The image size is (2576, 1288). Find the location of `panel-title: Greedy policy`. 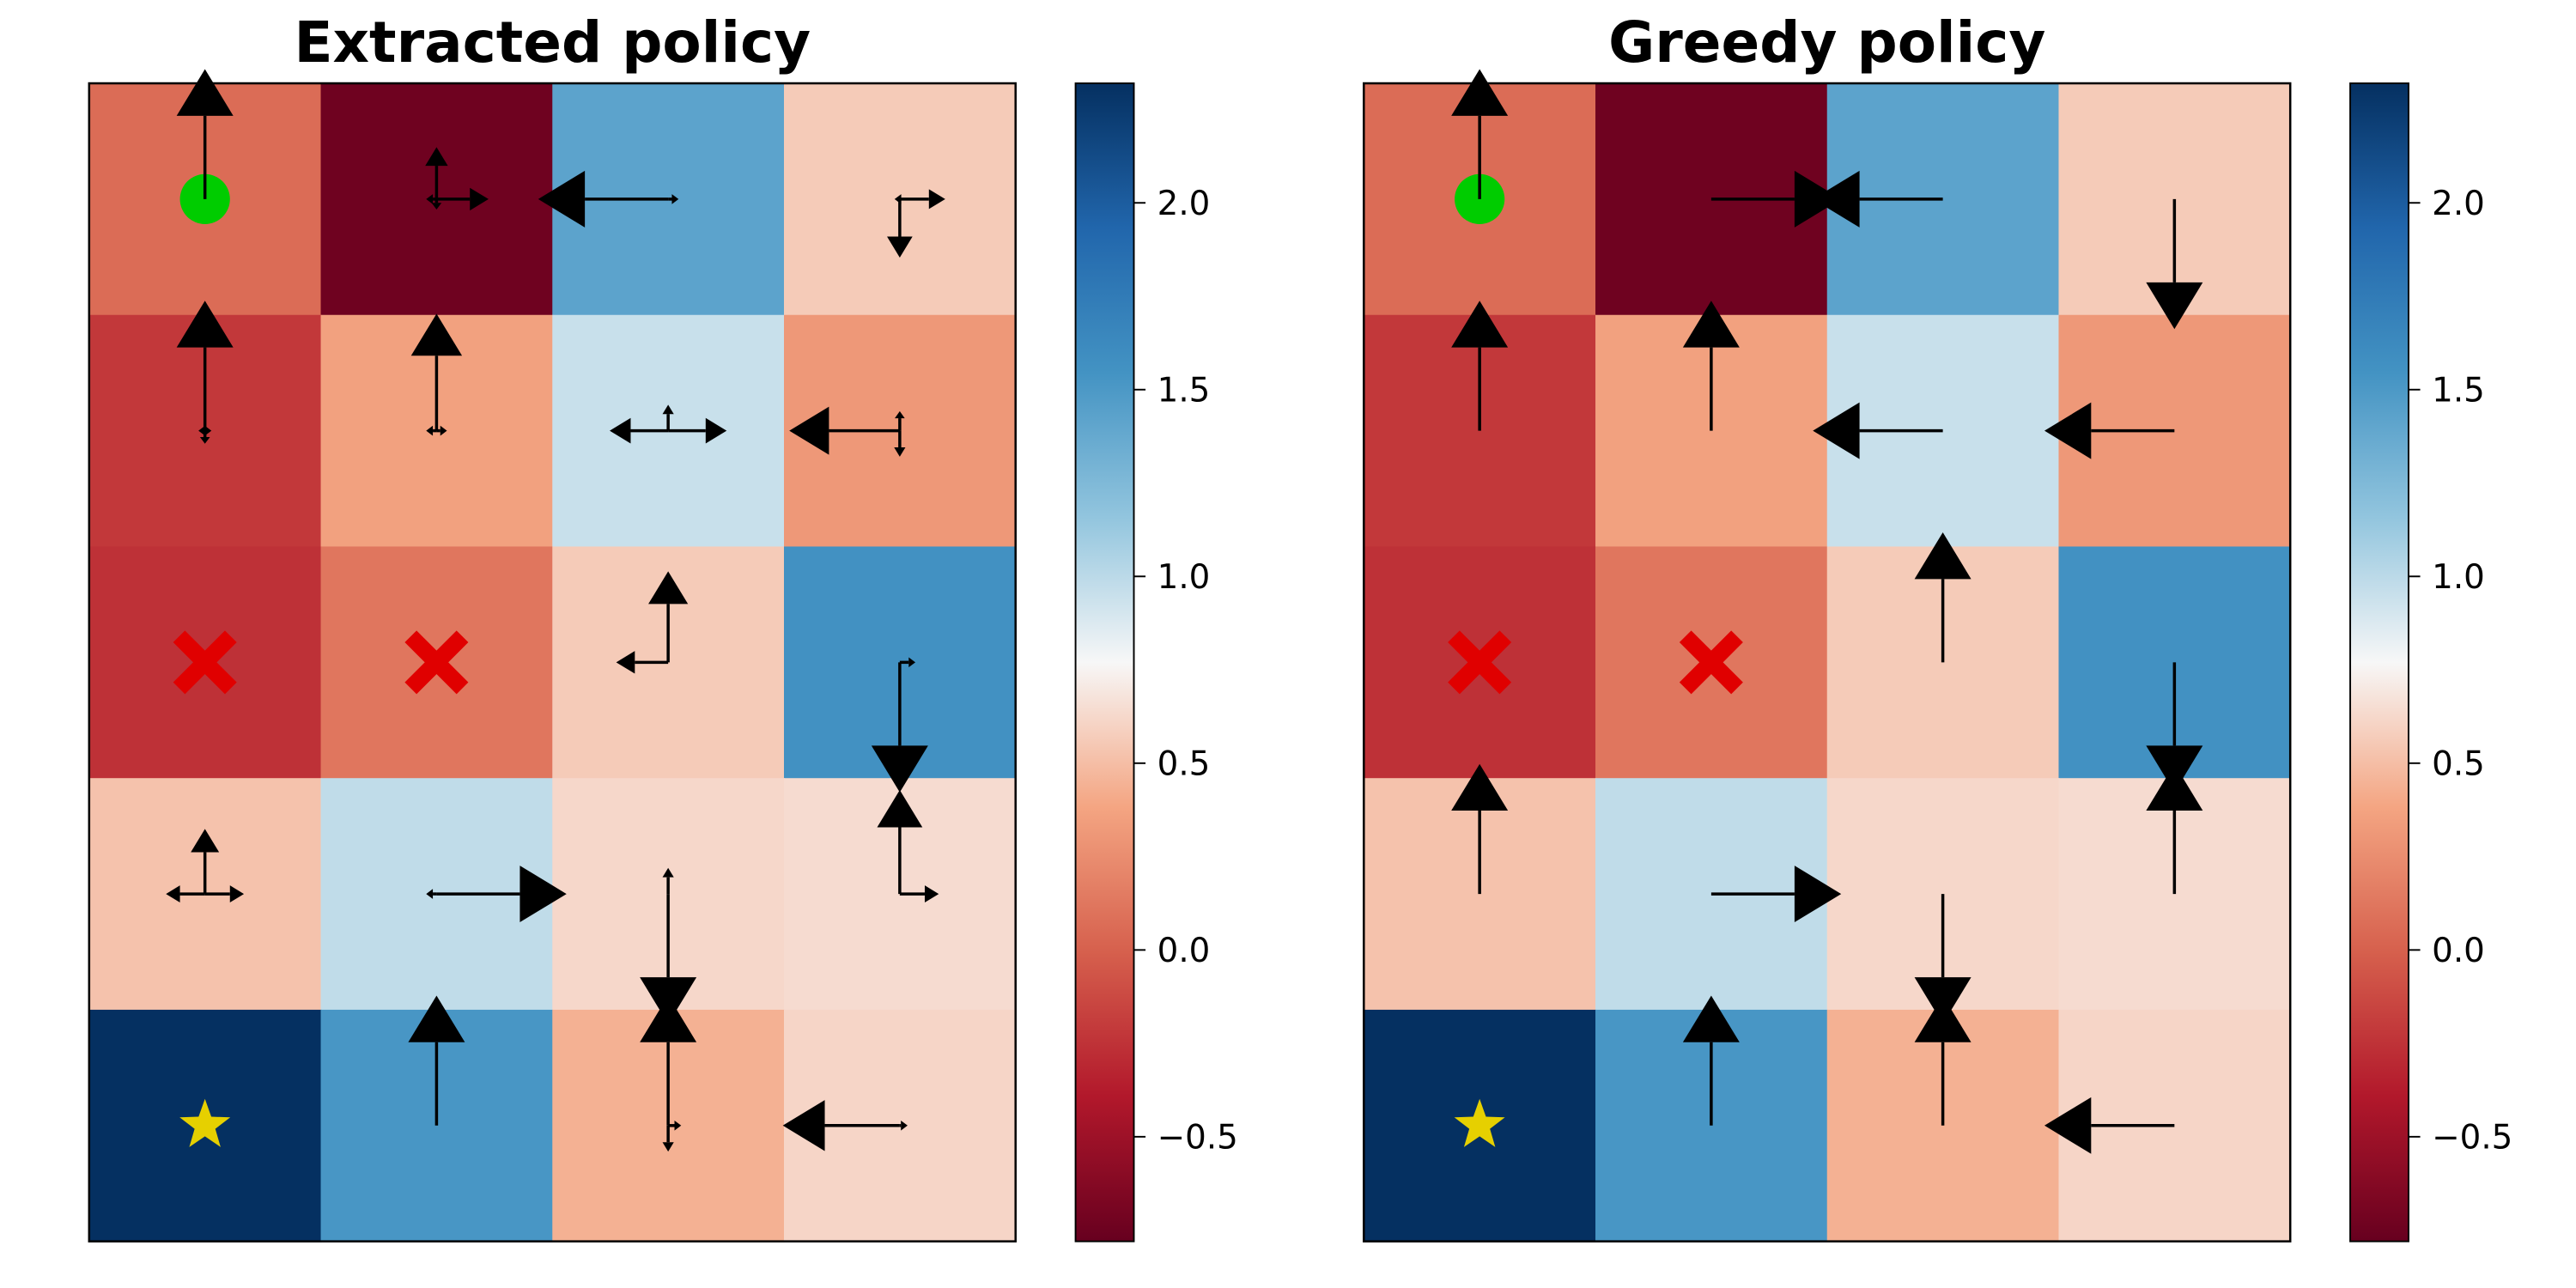

panel-title: Greedy policy is located at coordinates (1827, 42).